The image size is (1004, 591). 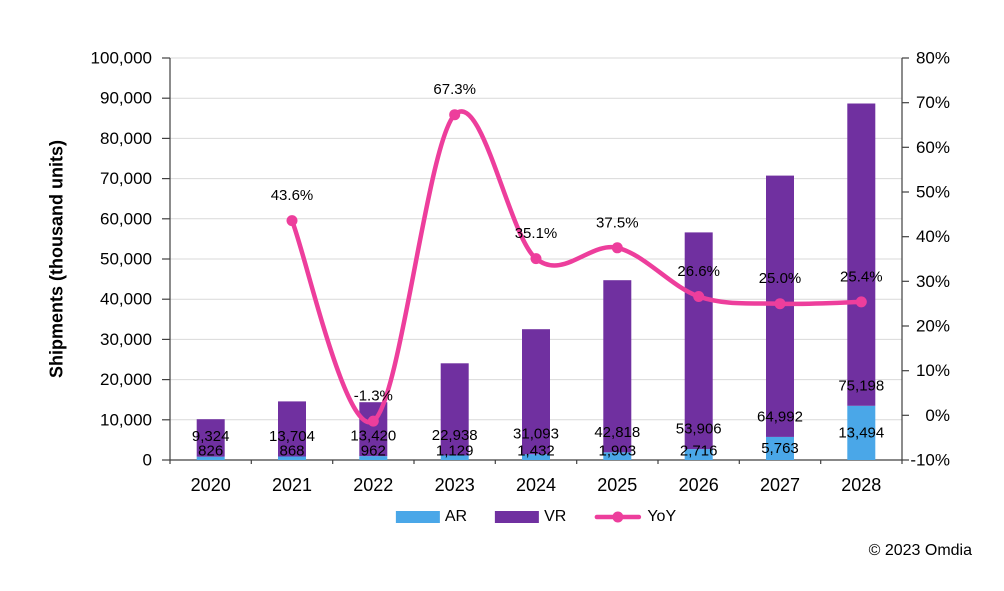 I want to click on legend-label-yoy: YoY, so click(x=662, y=516).